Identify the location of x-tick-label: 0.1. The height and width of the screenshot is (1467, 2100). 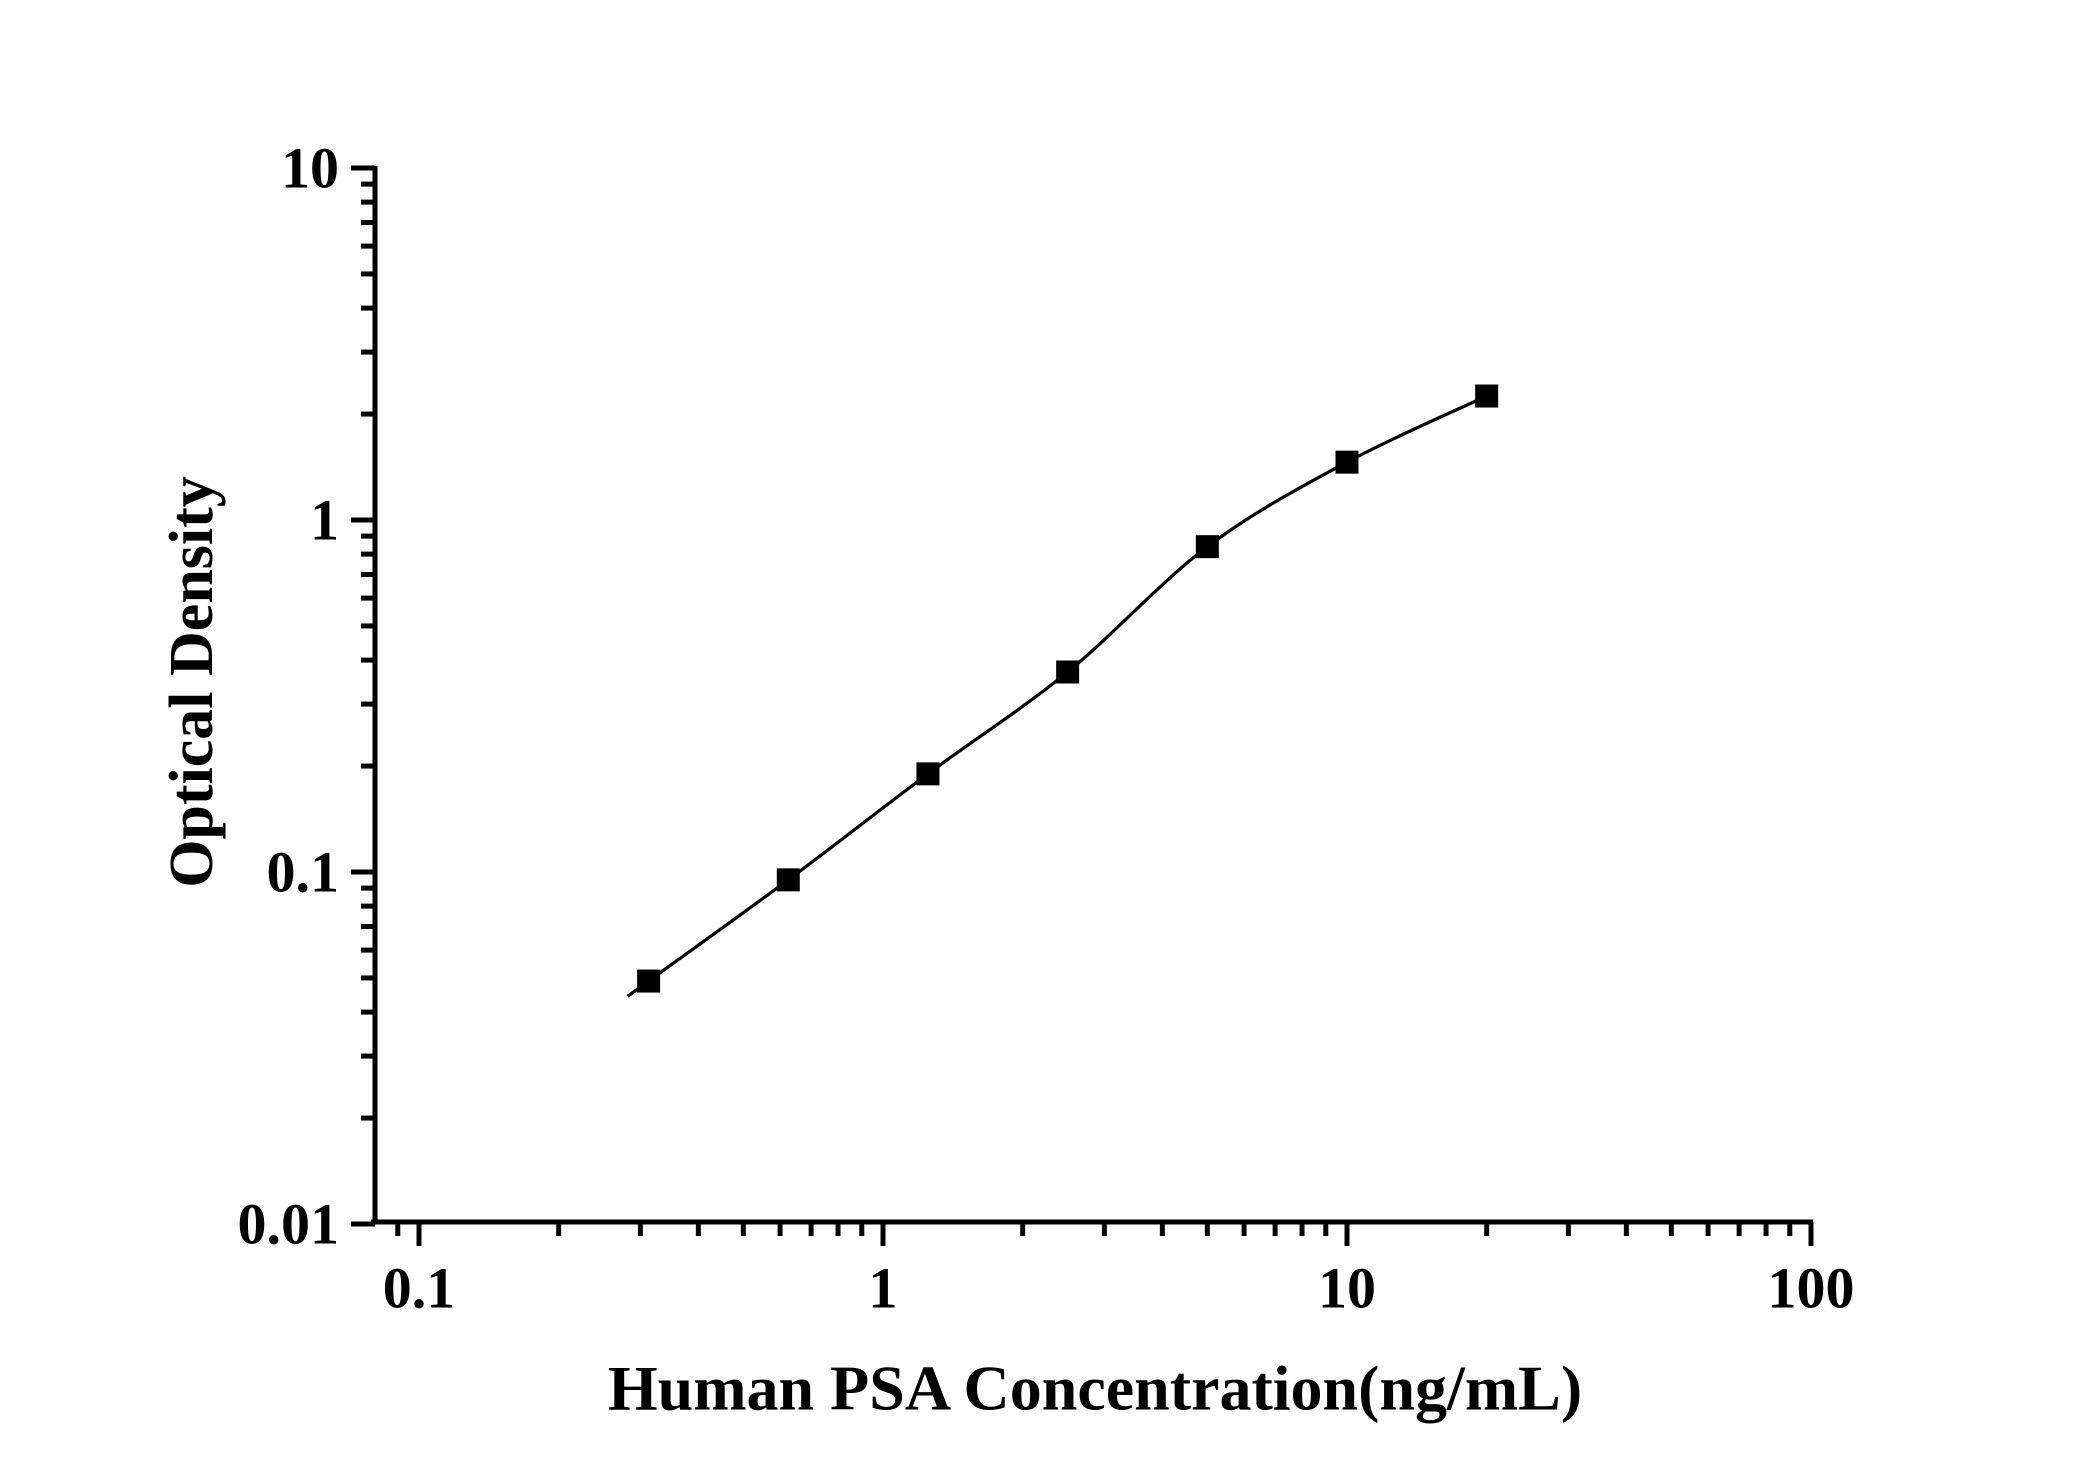
(419, 1288).